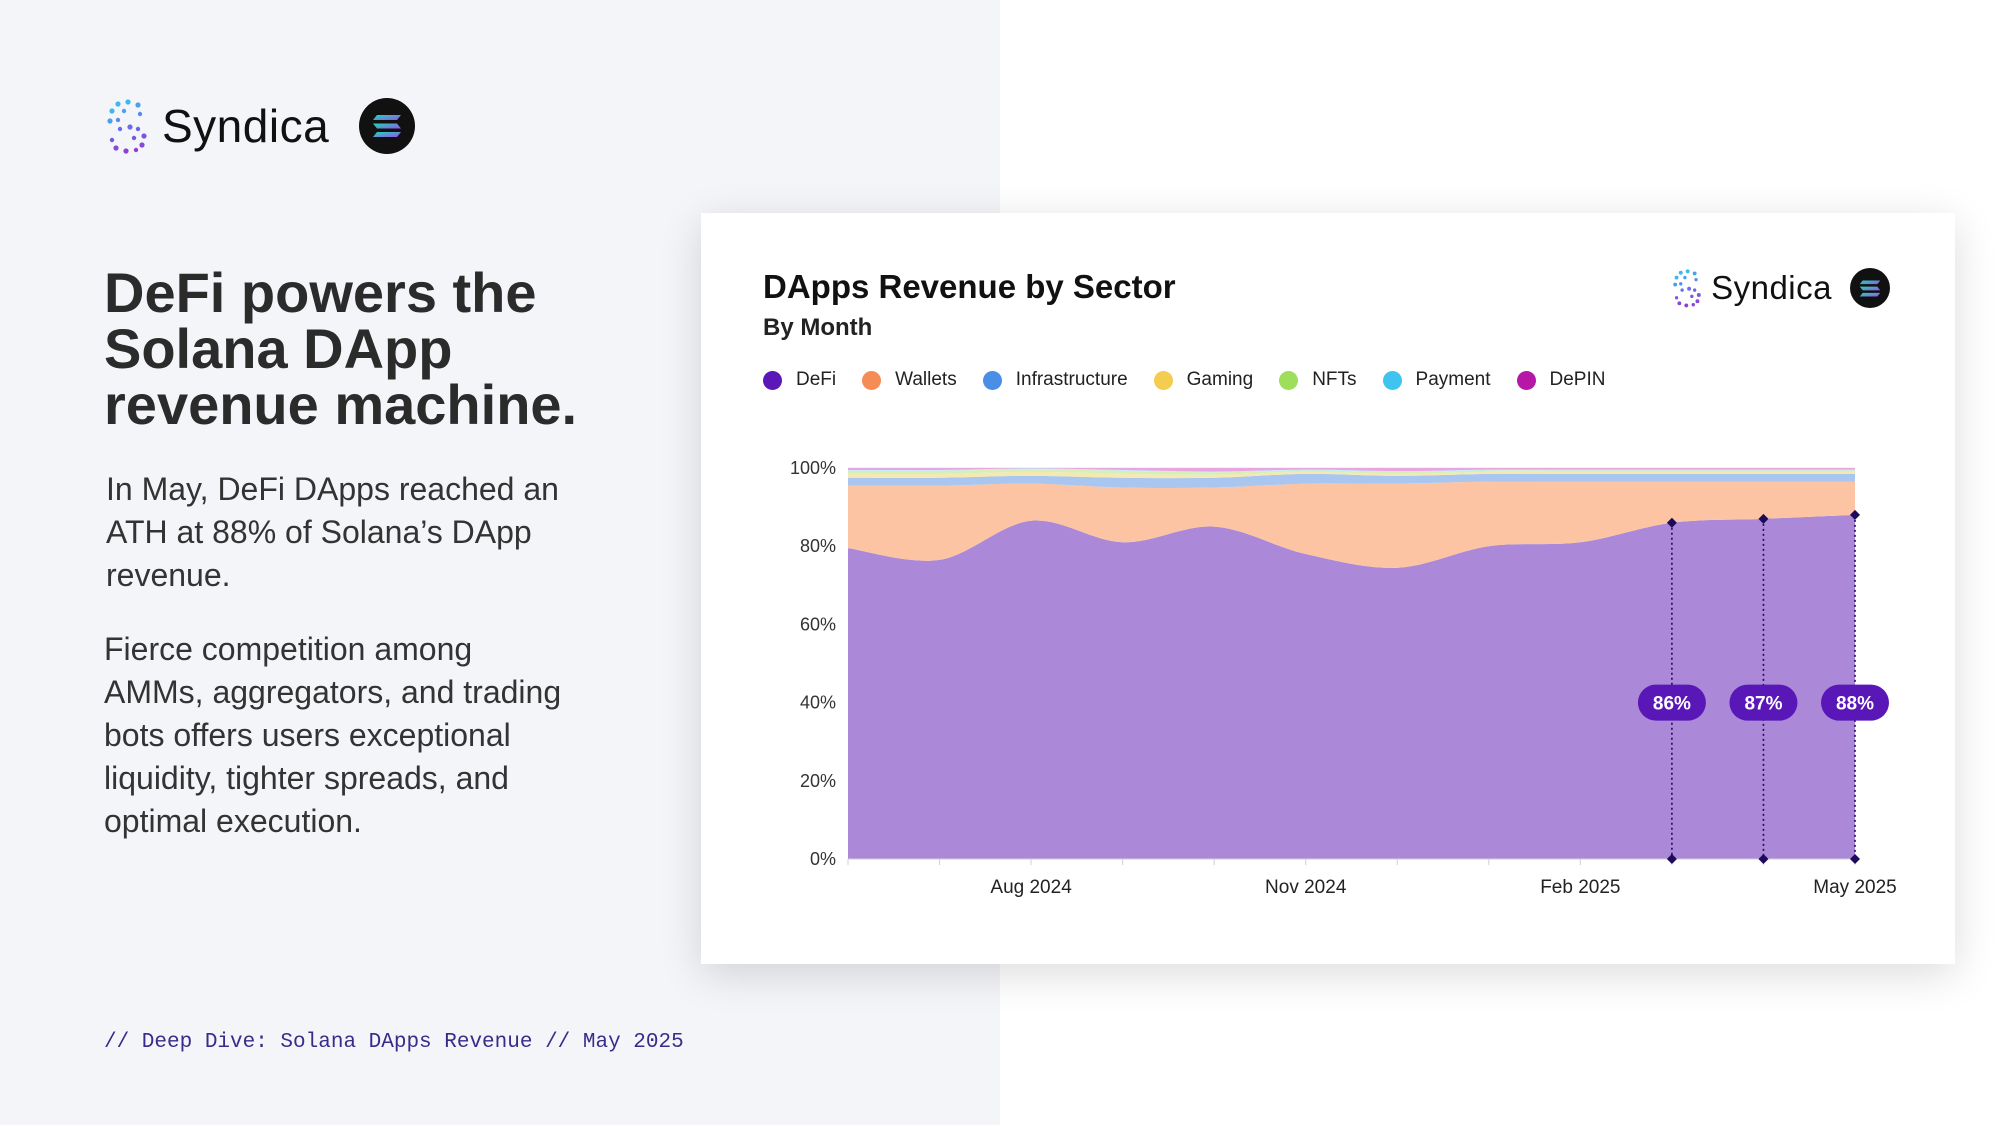 The image size is (2000, 1125). I want to click on card-syndica-logo: Syndica, so click(1780, 288).